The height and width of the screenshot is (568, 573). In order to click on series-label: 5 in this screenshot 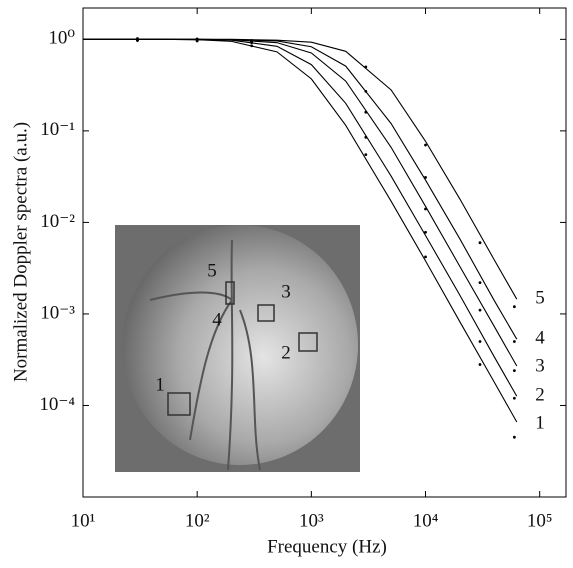, I will do `click(540, 298)`.